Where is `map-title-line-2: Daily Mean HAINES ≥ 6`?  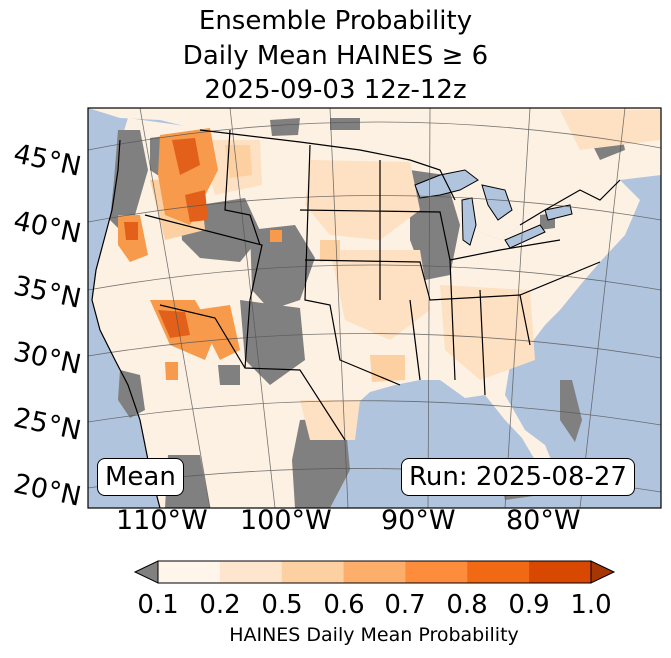
map-title-line-2: Daily Mean HAINES ≥ 6 is located at coordinates (335, 56).